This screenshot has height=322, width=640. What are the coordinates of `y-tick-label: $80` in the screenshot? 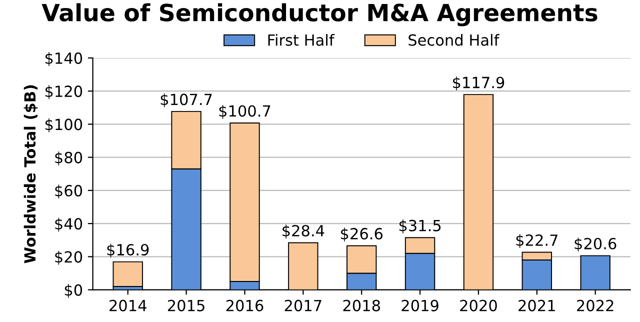 It's located at (68, 159).